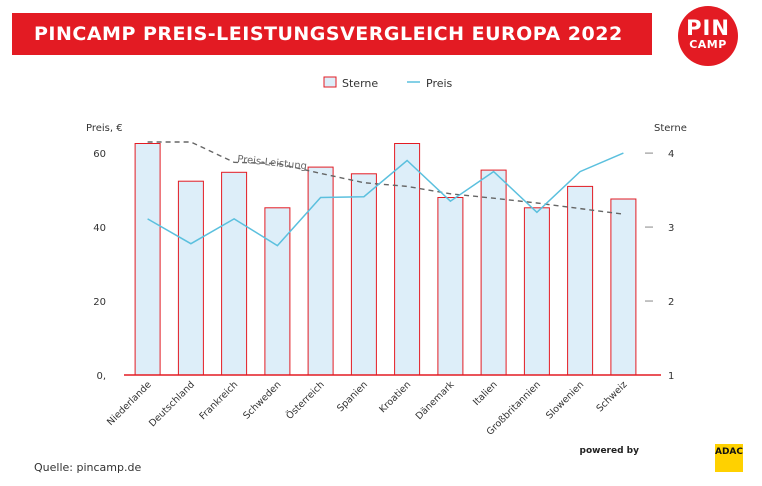  I want to click on left-tick-label: 20, so click(99, 302).